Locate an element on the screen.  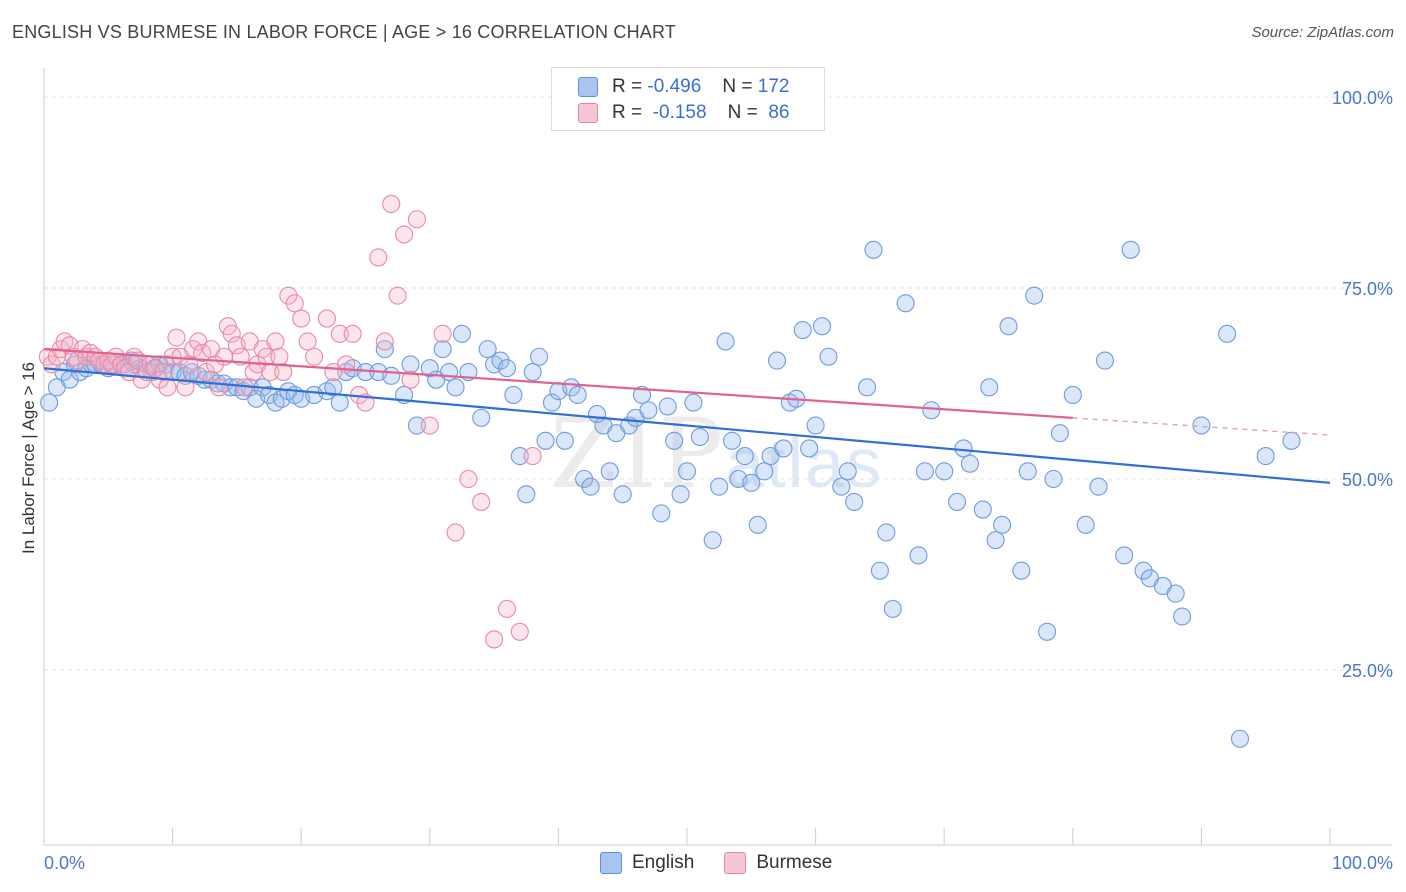
burmese-trendline-extension is located at coordinates (1201, 426).